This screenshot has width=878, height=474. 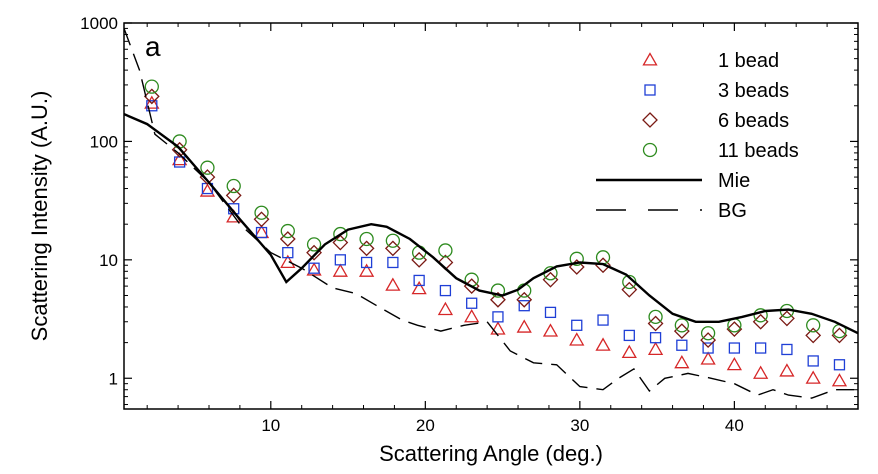 What do you see at coordinates (99, 23) in the screenshot?
I see `y-tick-label: 1000` at bounding box center [99, 23].